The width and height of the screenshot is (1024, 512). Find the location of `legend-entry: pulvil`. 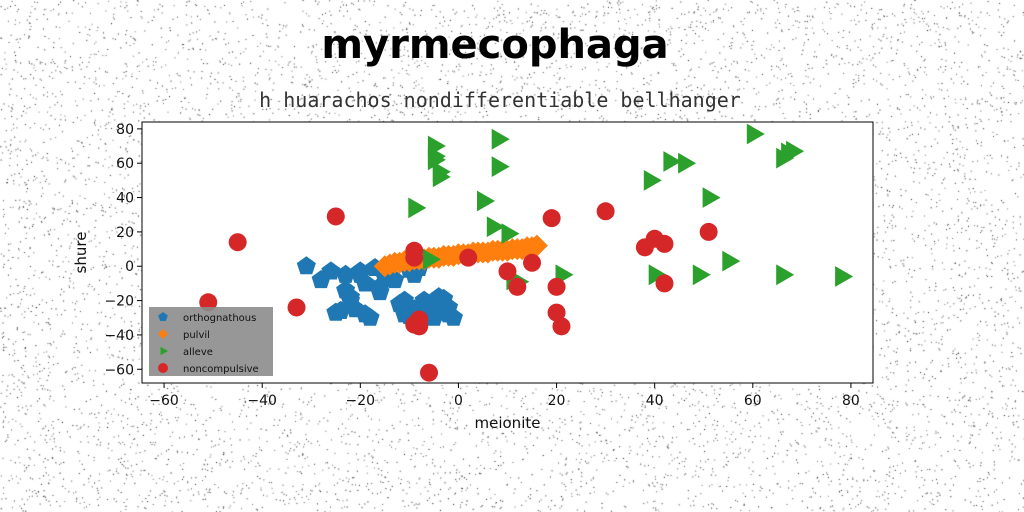

legend-entry: pulvil is located at coordinates (196, 335).